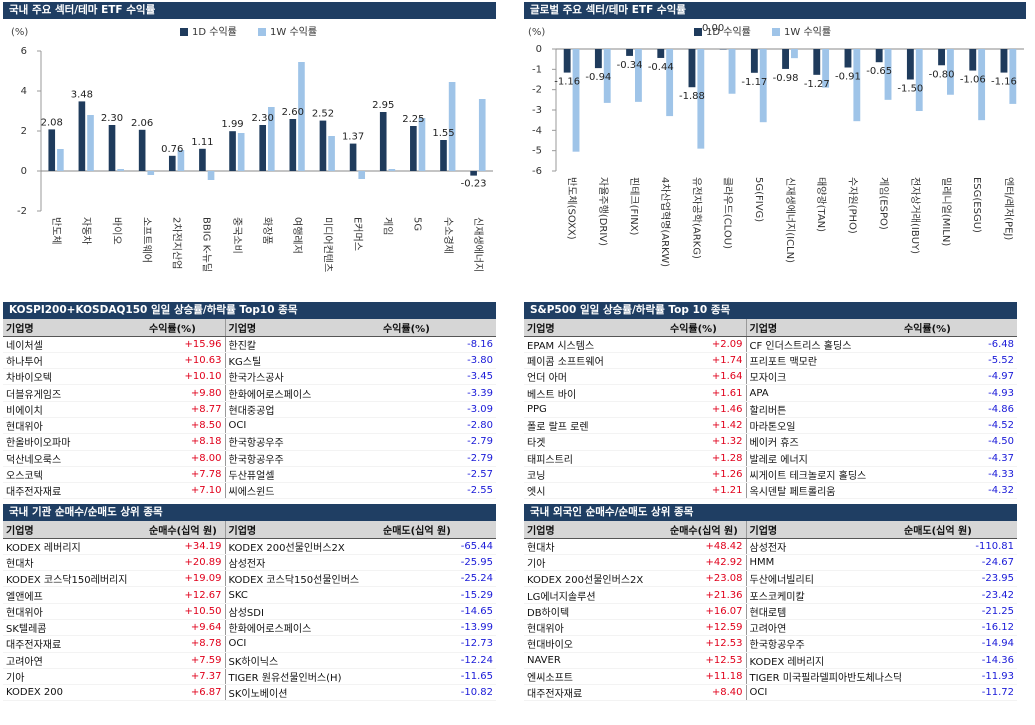  What do you see at coordinates (959, 491) in the screenshot?
I see `value-cell: -4.32` at bounding box center [959, 491].